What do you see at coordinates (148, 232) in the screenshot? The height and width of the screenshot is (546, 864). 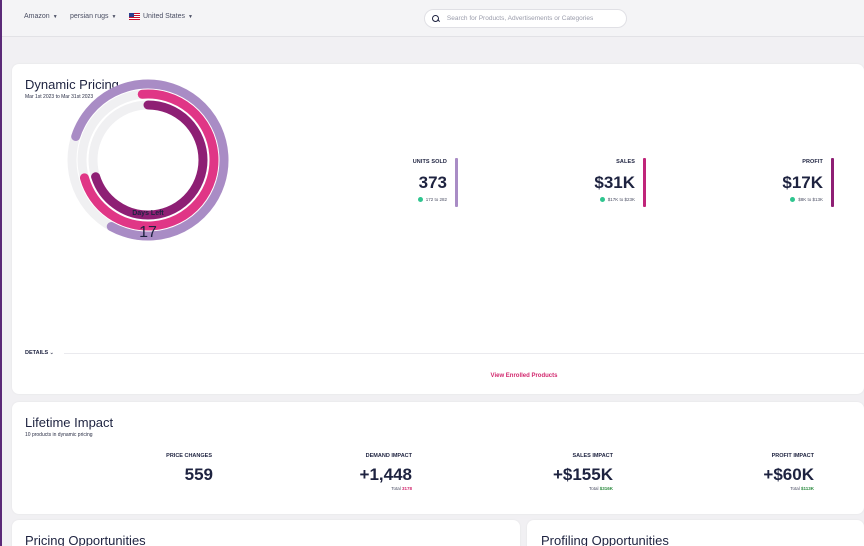 I see `days-left-value: 17` at bounding box center [148, 232].